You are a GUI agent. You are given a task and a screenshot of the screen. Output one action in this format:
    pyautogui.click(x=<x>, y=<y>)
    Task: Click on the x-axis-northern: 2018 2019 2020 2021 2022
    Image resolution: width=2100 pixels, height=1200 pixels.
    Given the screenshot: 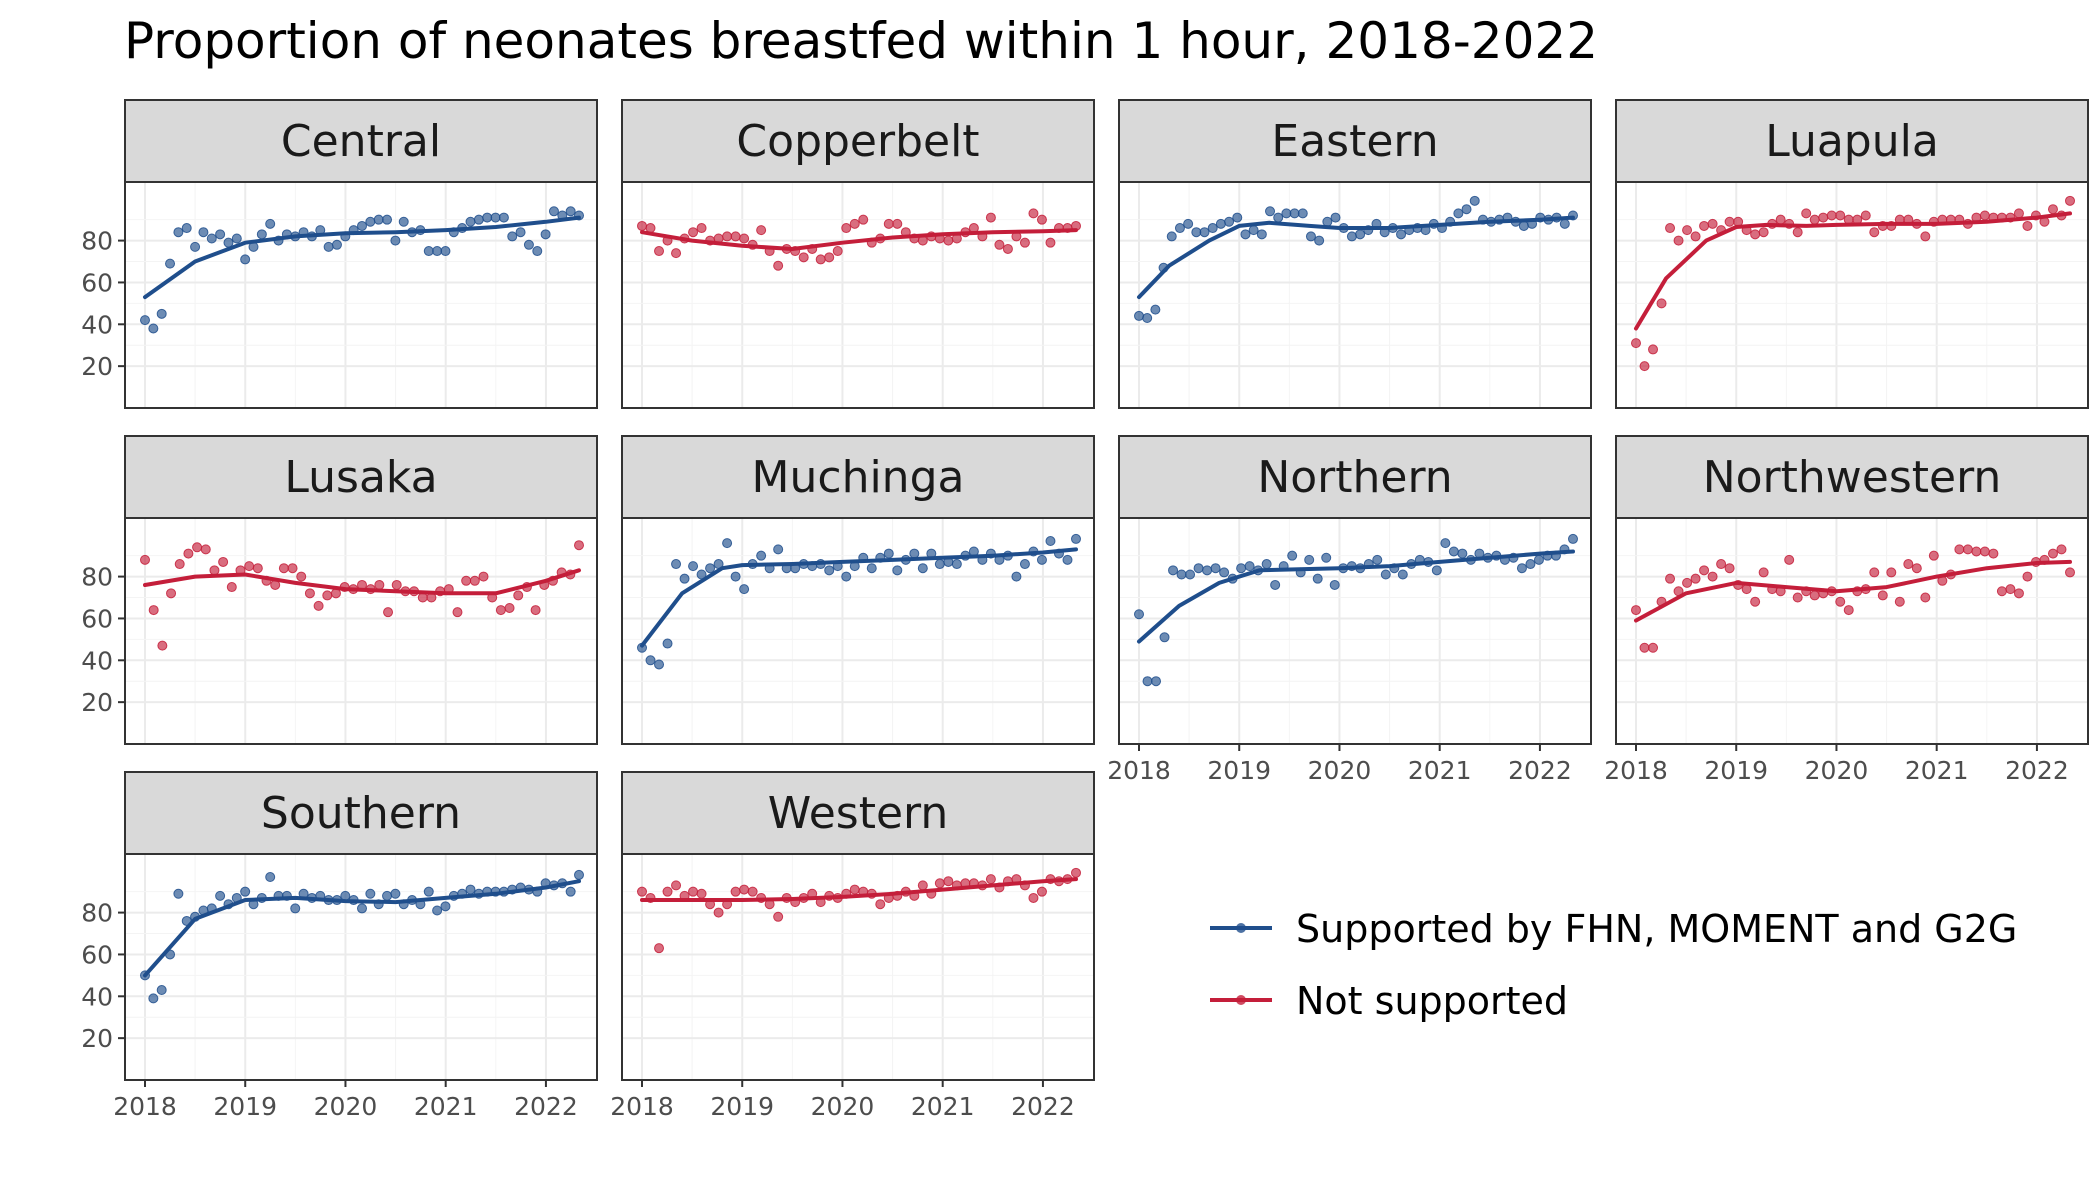 What is the action you would take?
    pyautogui.click(x=1339, y=764)
    